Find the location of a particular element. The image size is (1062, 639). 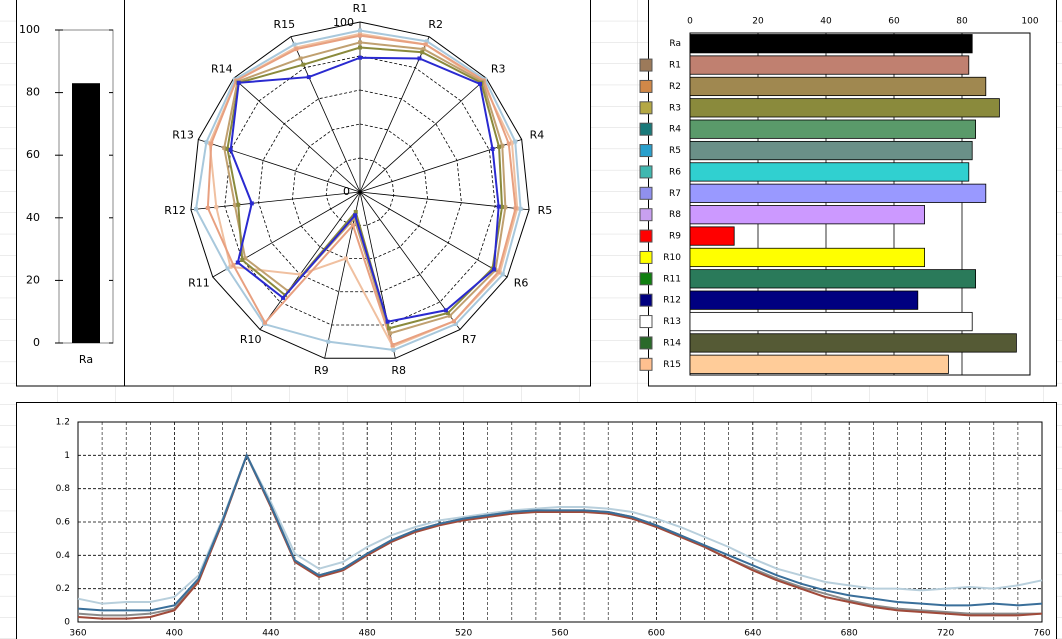

x-tick-label: 400 is located at coordinates (174, 634).